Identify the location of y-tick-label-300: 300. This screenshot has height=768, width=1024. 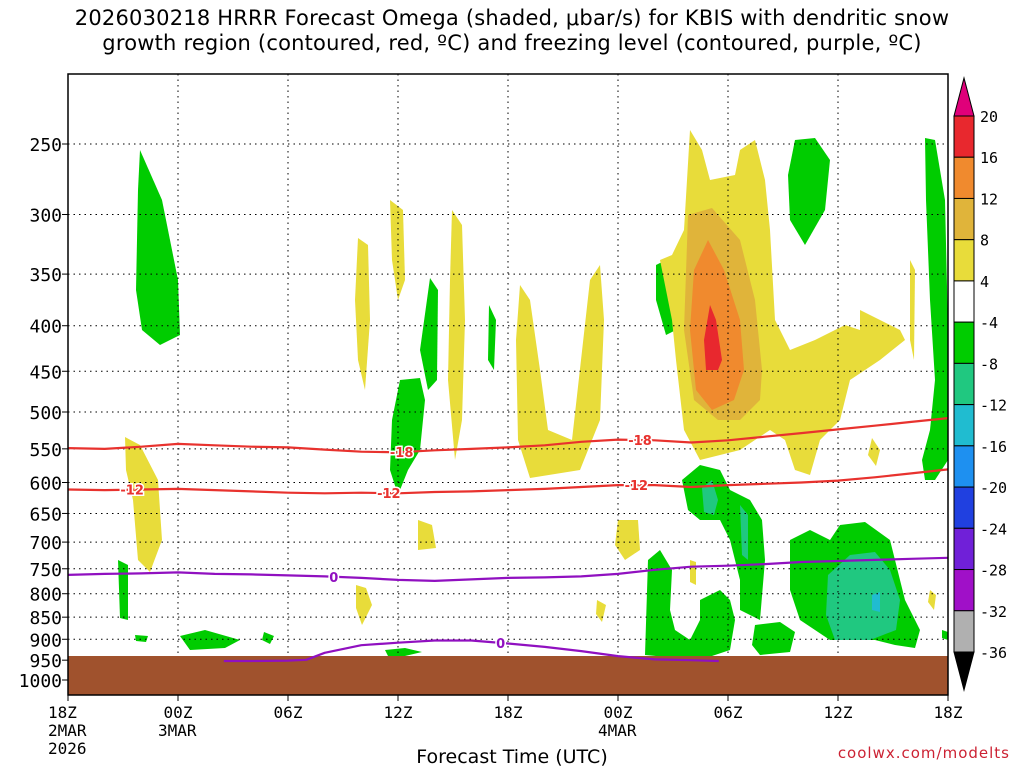
(45, 215).